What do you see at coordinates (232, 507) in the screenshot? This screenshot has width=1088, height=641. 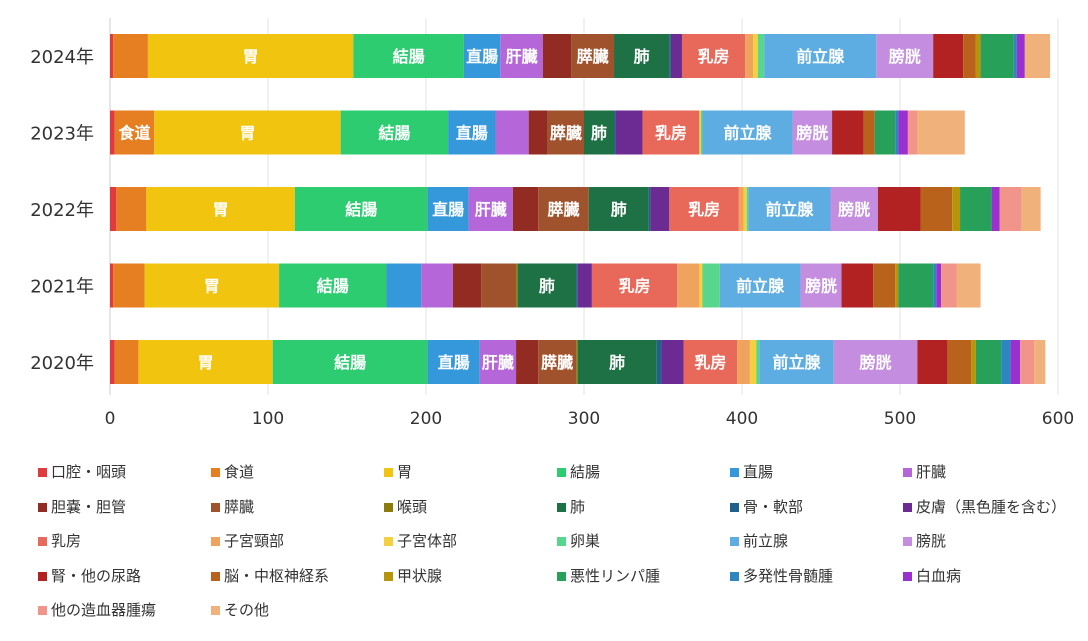 I see `legend-item: 膵臓` at bounding box center [232, 507].